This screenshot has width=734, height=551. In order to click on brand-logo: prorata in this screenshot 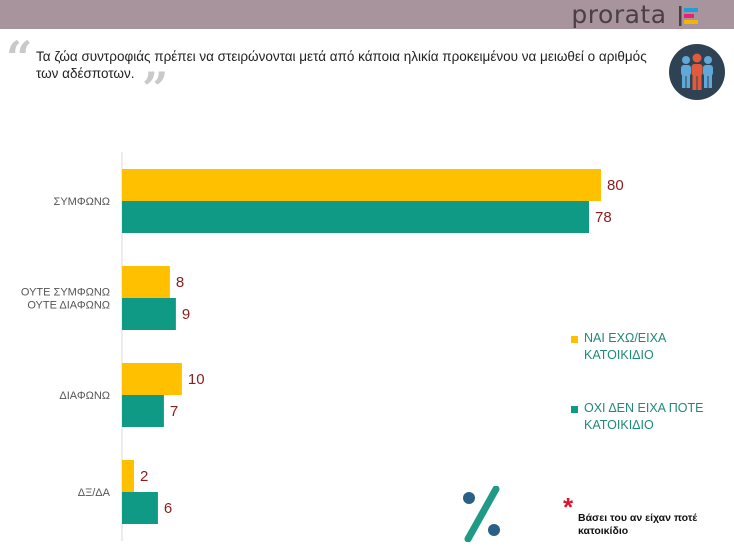, I will do `click(635, 14)`.